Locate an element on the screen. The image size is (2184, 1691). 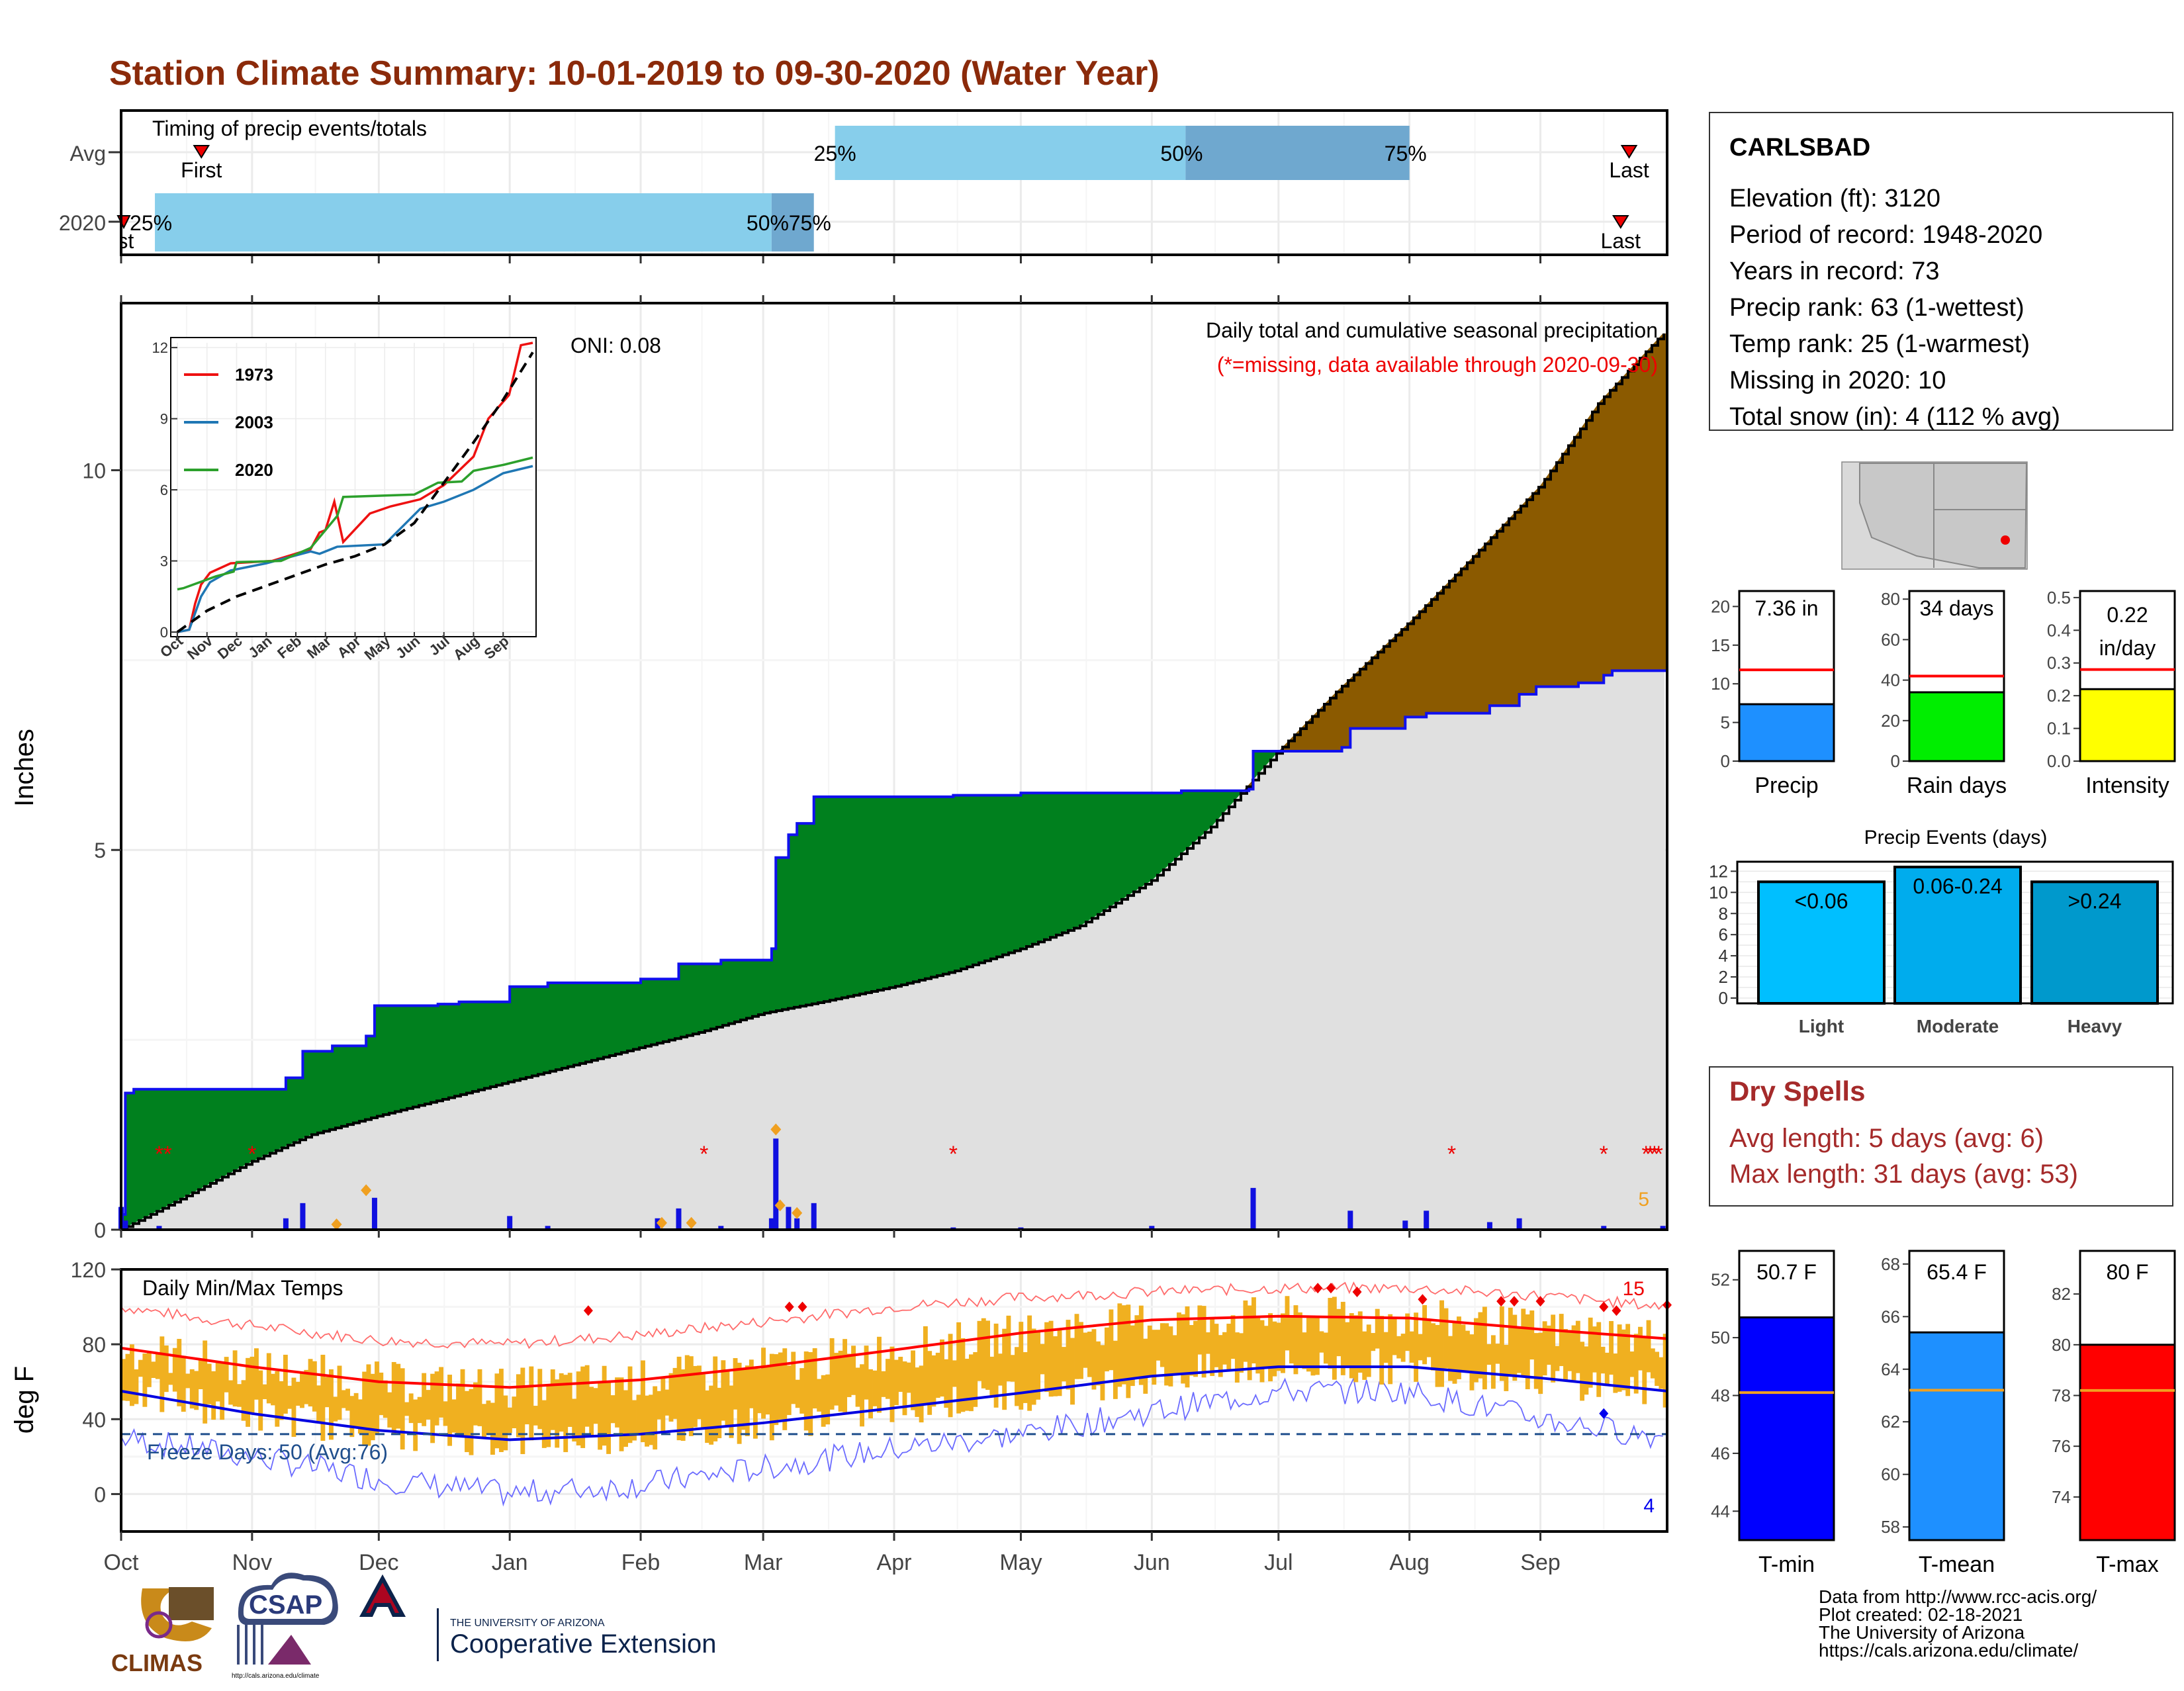
temp-ylabel: deg F is located at coordinates (24, 1400).